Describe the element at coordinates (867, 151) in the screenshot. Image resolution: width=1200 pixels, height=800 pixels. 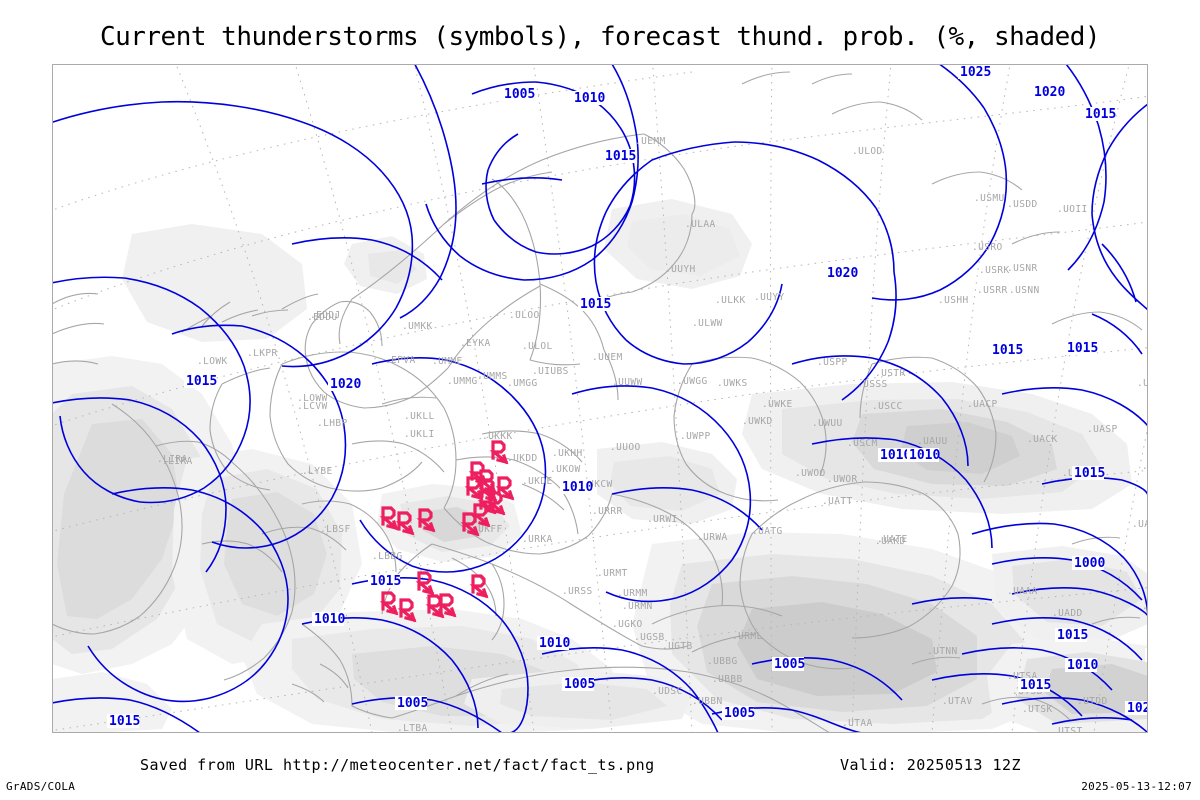
I see `station-label: .ULOD` at that location.